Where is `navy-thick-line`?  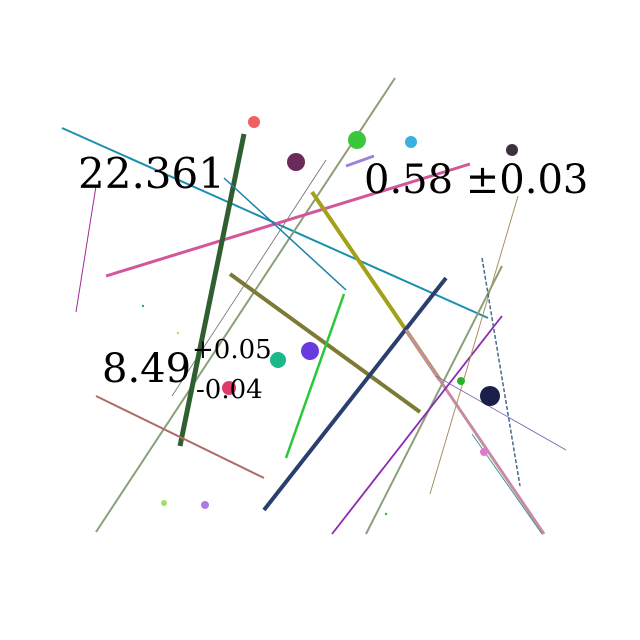
navy-thick-line is located at coordinates (355, 394).